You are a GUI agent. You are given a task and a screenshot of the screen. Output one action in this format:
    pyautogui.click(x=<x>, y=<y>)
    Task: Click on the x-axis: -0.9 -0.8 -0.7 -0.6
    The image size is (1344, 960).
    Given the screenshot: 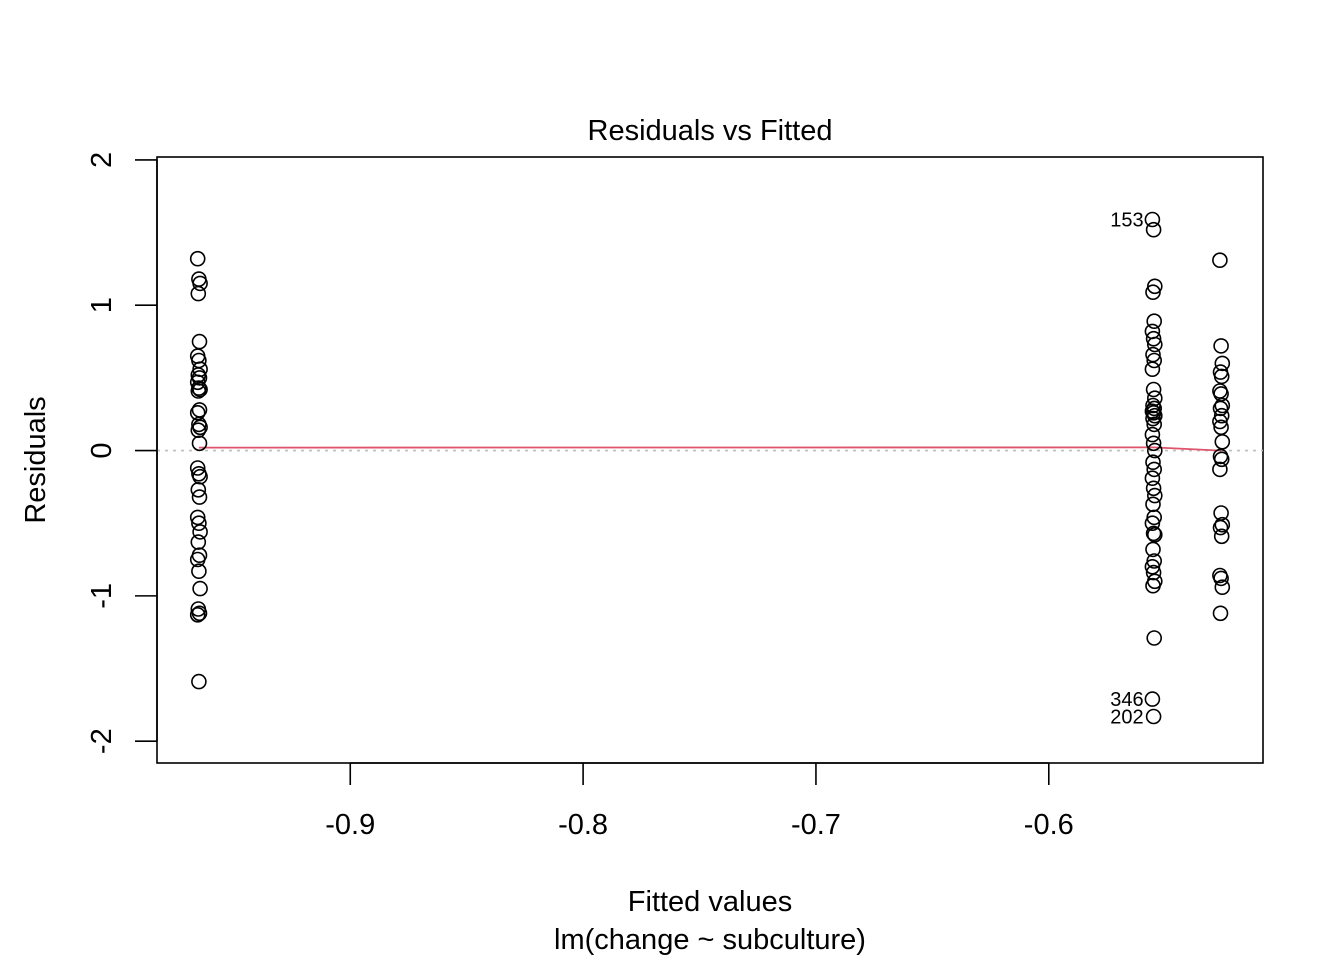 What is the action you would take?
    pyautogui.click(x=699, y=801)
    